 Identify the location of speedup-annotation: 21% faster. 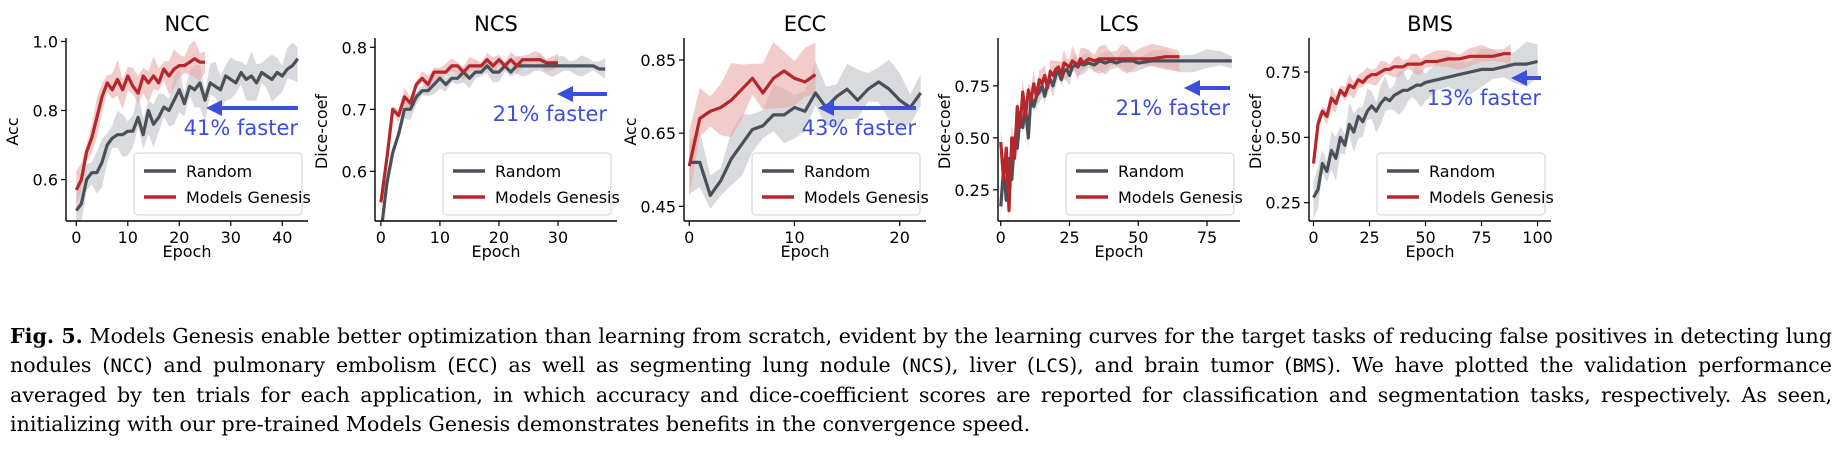
(1173, 108).